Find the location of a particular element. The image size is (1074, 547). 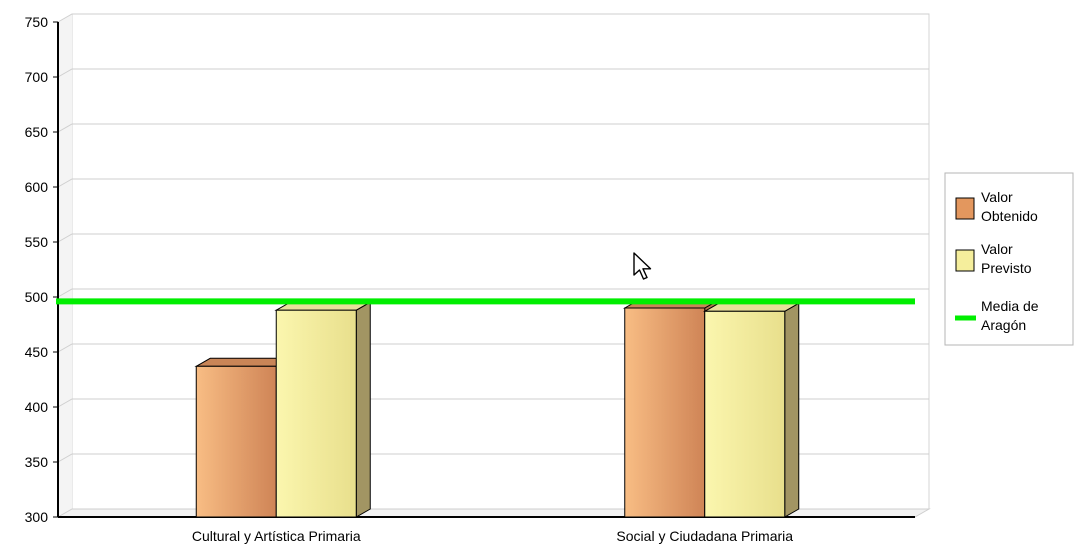

y-tick-label: 700 is located at coordinates (37, 77).